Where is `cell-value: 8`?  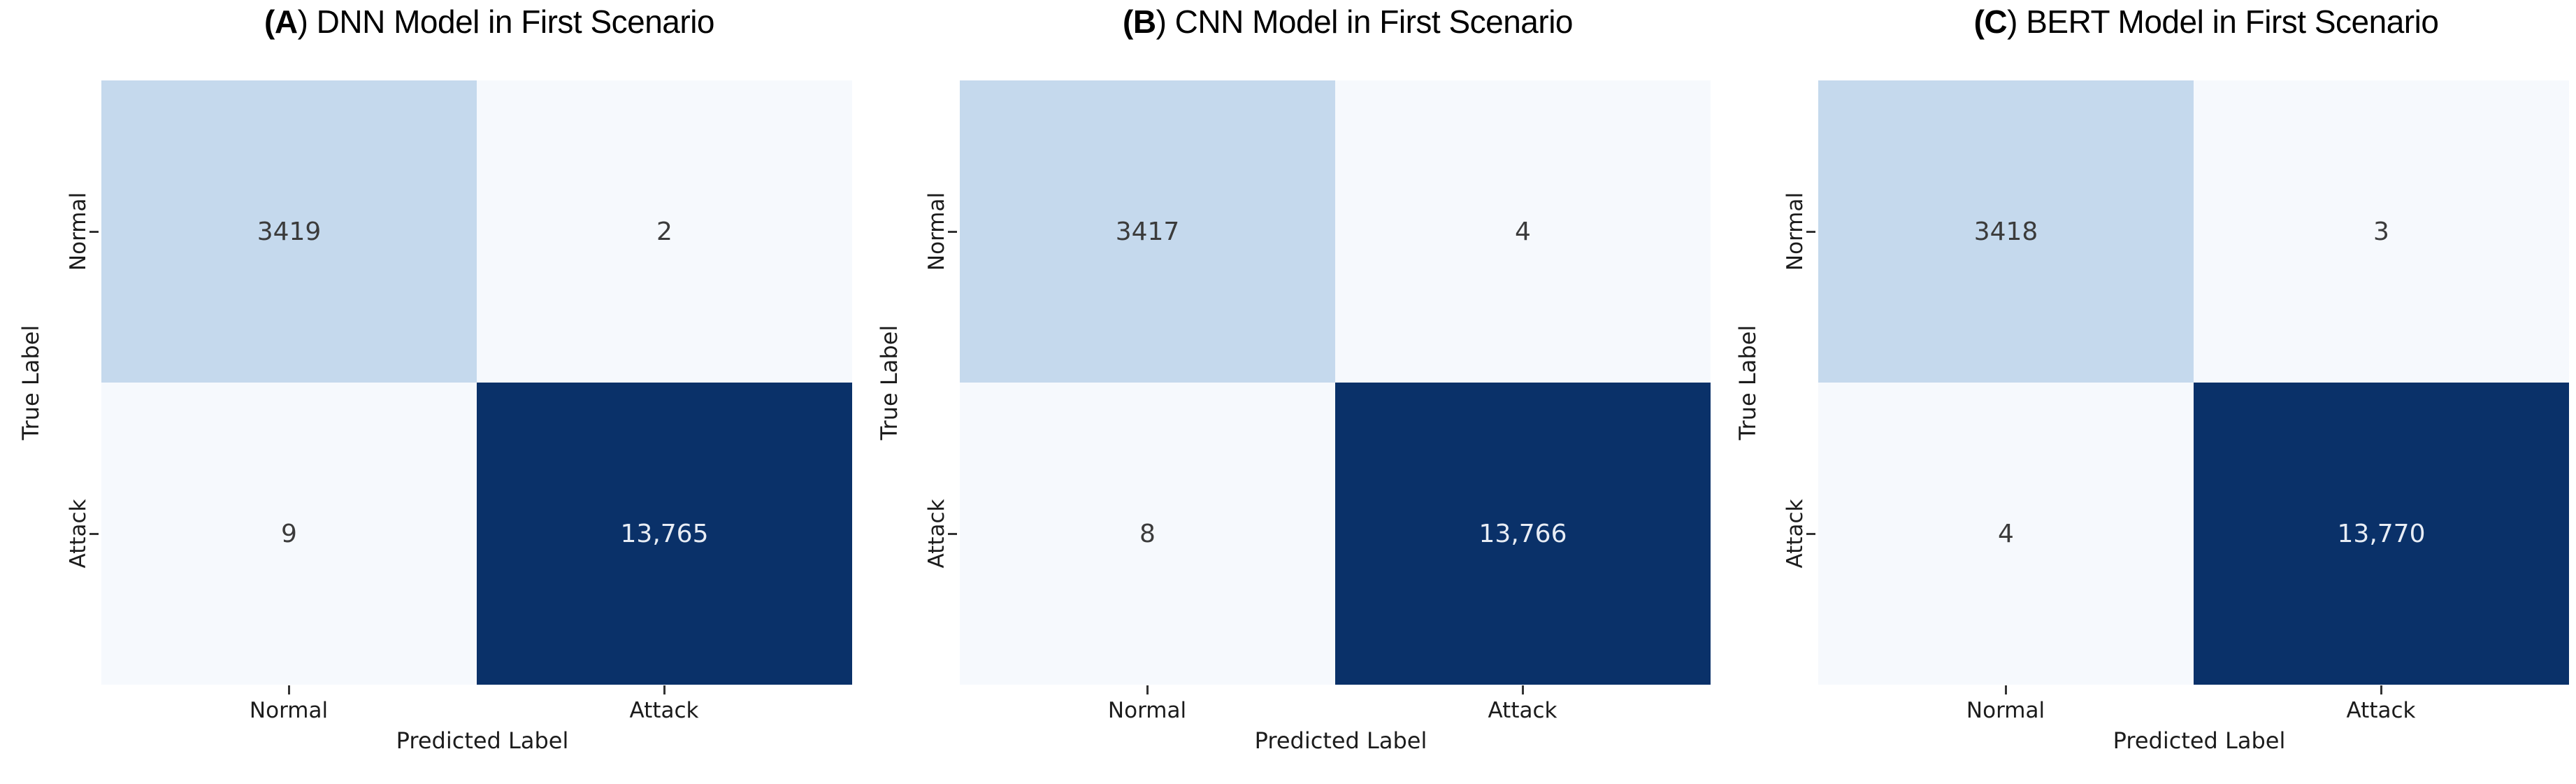 cell-value: 8 is located at coordinates (1147, 533).